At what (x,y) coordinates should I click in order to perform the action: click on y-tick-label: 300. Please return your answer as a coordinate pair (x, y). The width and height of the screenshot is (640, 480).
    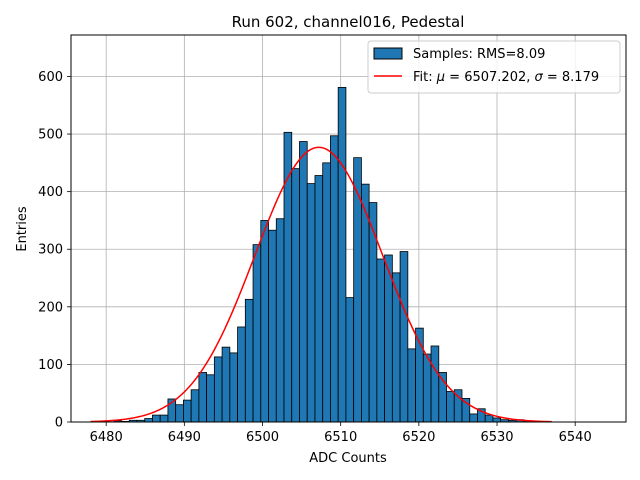
    Looking at the image, I should click on (50, 250).